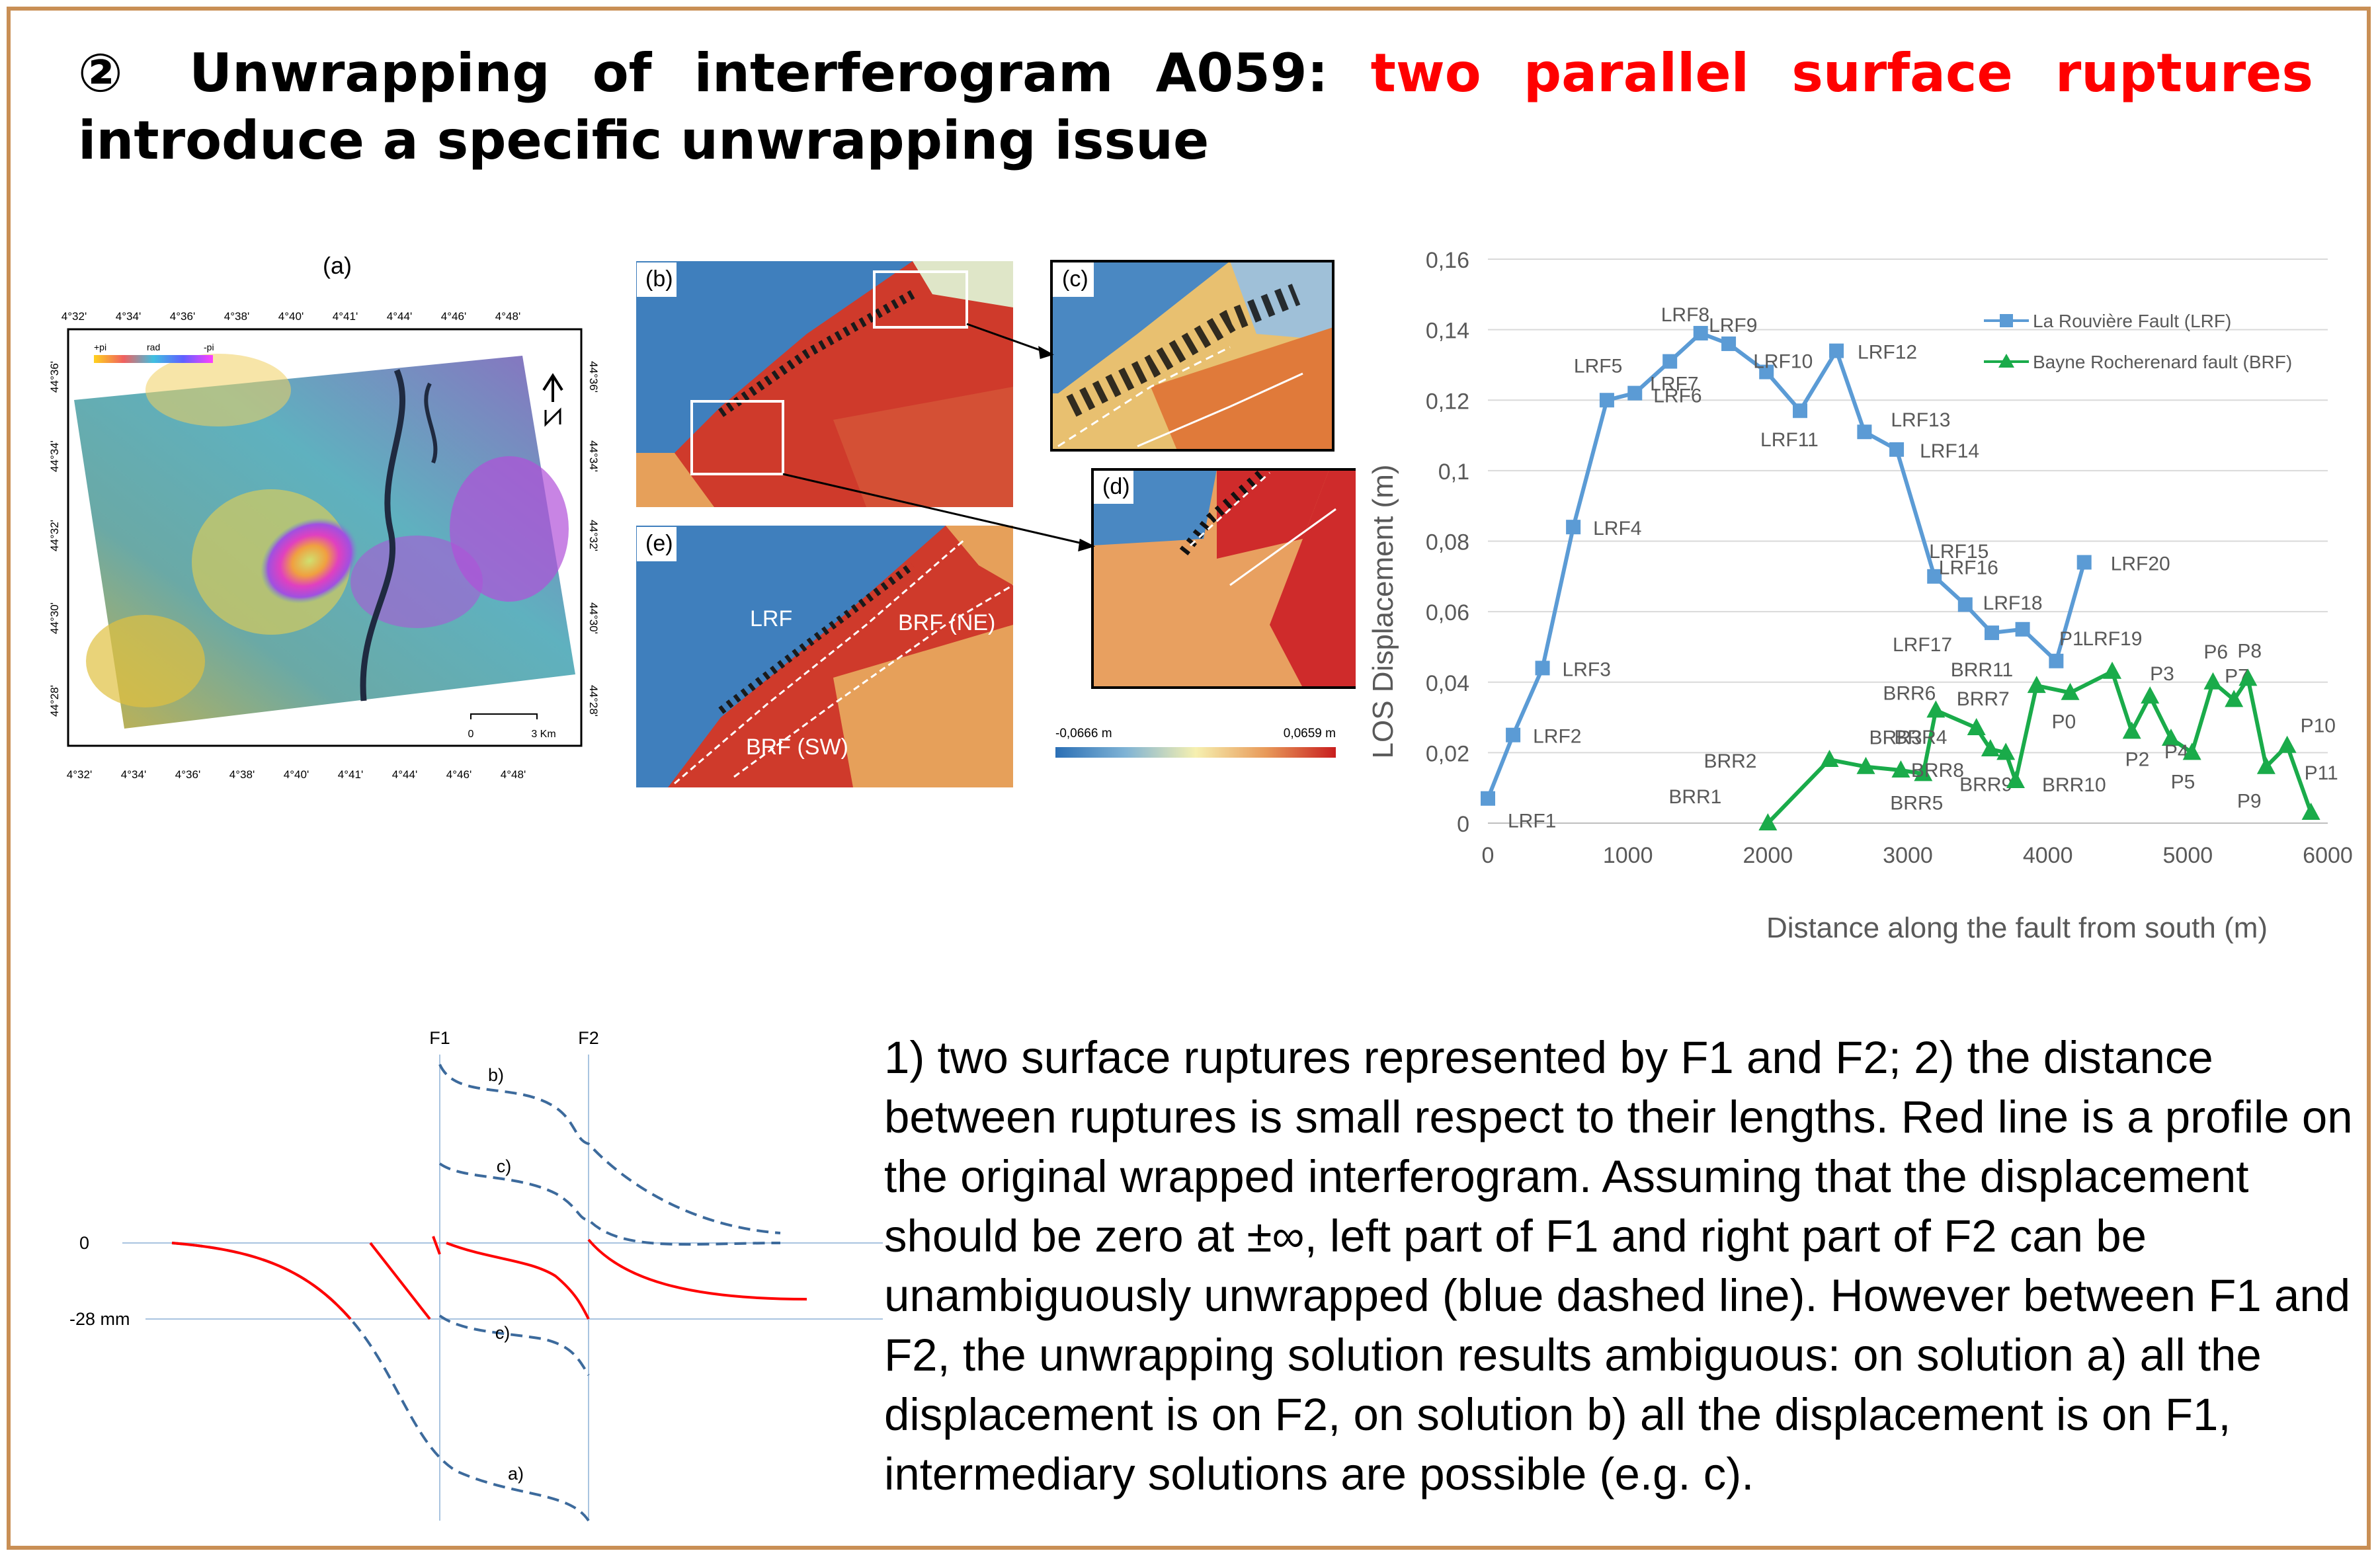 The height and width of the screenshot is (1559, 2380). Describe the element at coordinates (99, 1319) in the screenshot. I see `minus-28mm-label: -28 mm` at that location.